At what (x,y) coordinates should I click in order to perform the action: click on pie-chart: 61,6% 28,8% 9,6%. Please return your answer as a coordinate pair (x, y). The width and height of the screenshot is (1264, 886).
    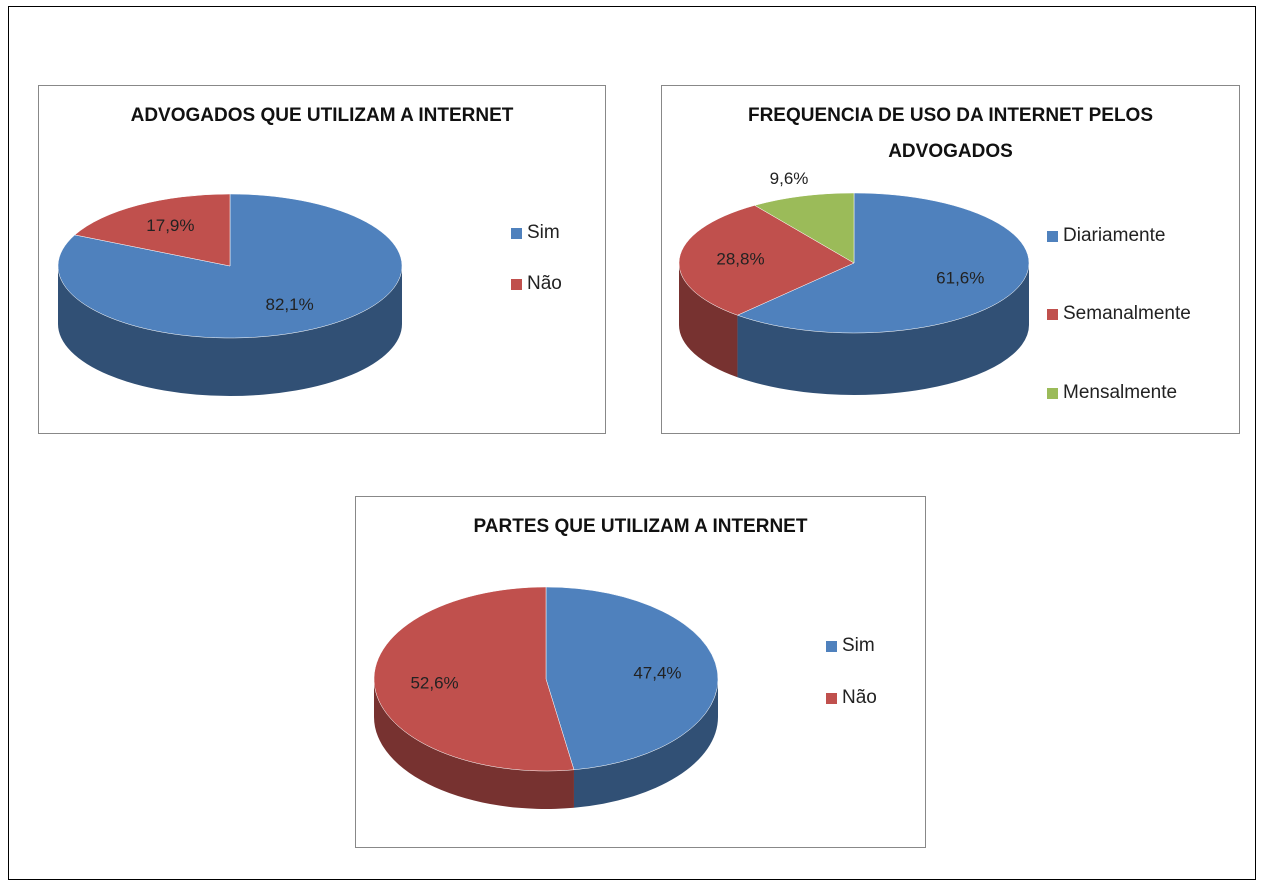
    Looking at the image, I should click on (854, 282).